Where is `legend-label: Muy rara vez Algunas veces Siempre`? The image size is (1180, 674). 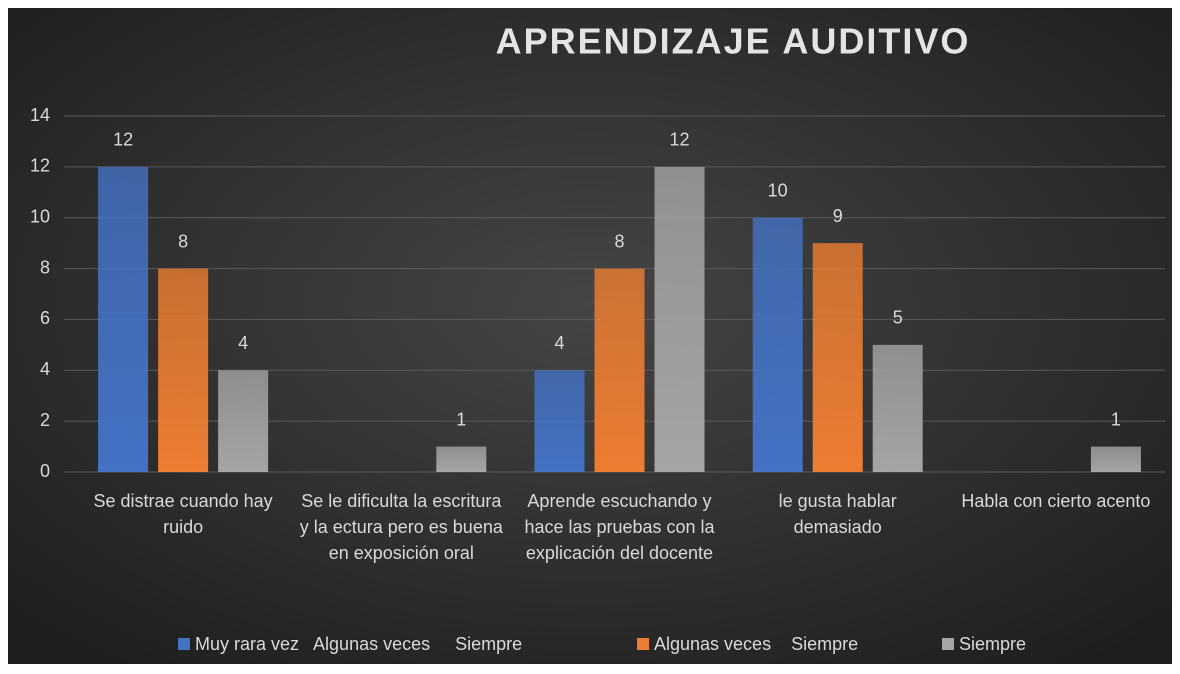
legend-label: Muy rara vez Algunas veces Siempre is located at coordinates (358, 644).